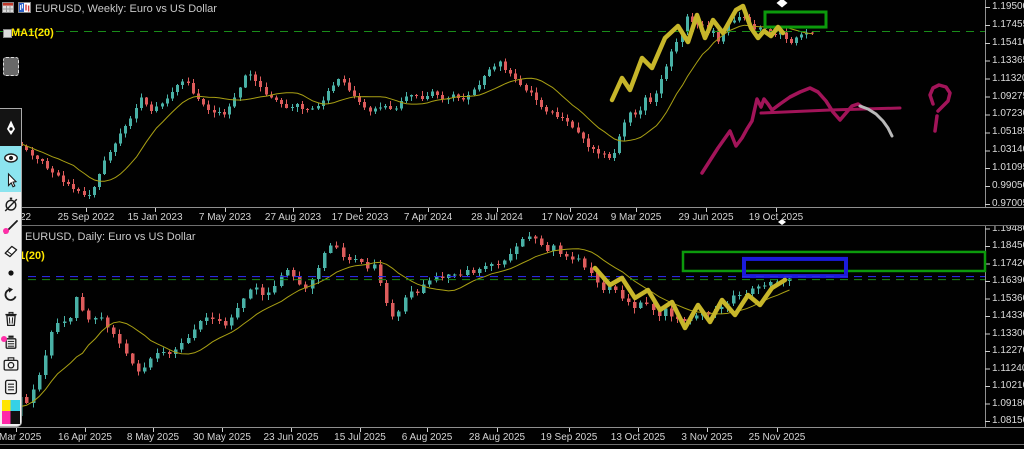 The height and width of the screenshot is (449, 1024). What do you see at coordinates (8, 9) in the screenshot?
I see `market-watch-icon` at bounding box center [8, 9].